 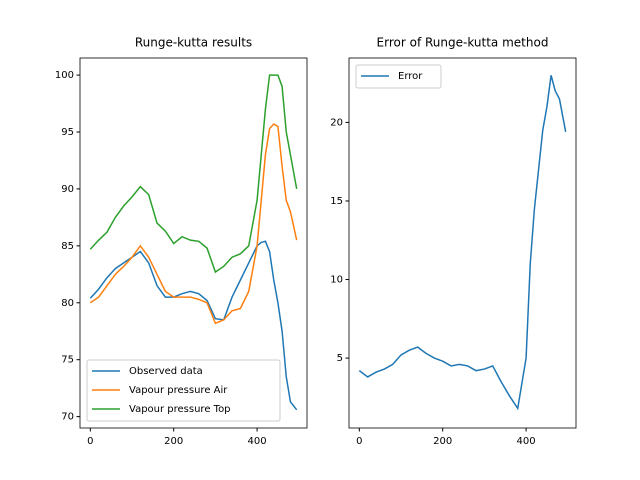 I want to click on y-tick-label: 80, so click(x=67, y=303).